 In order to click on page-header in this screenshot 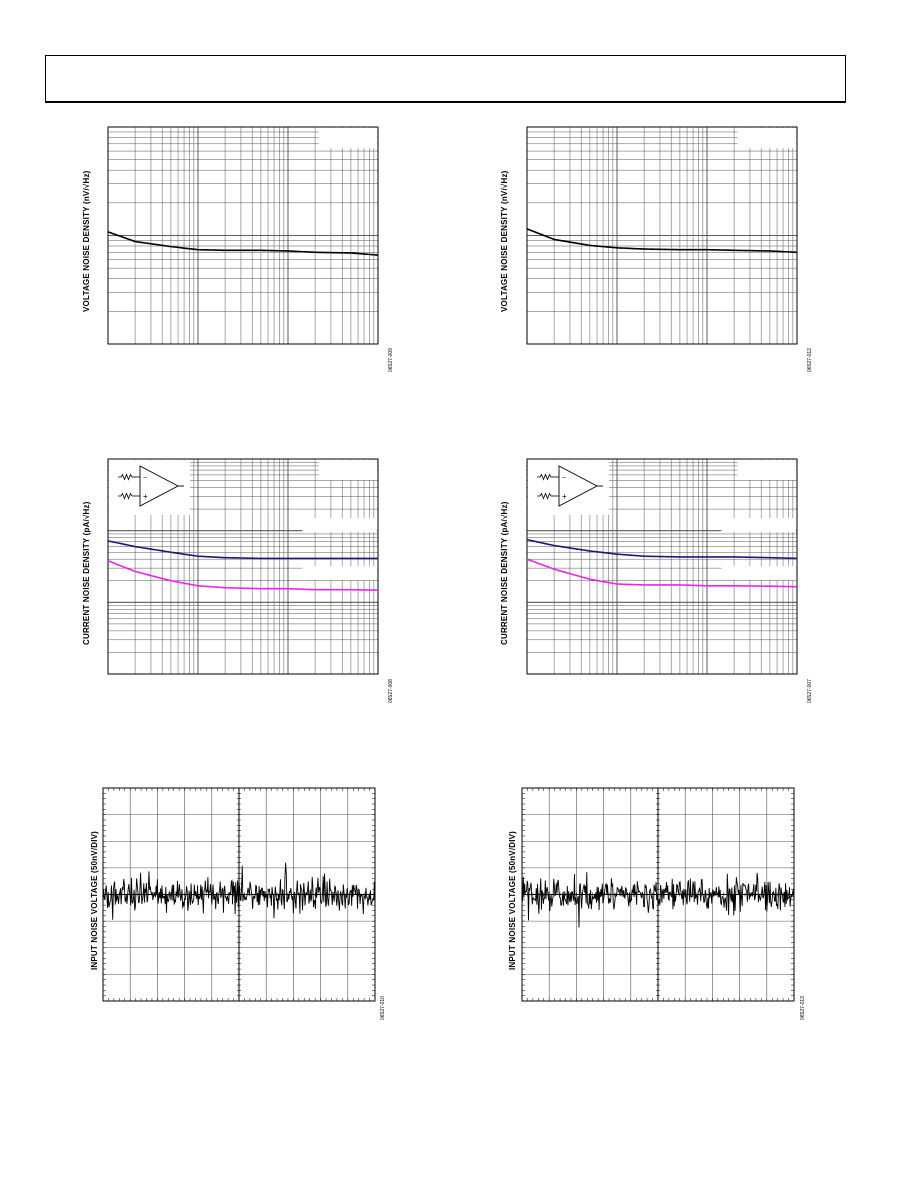, I will do `click(445, 79)`.